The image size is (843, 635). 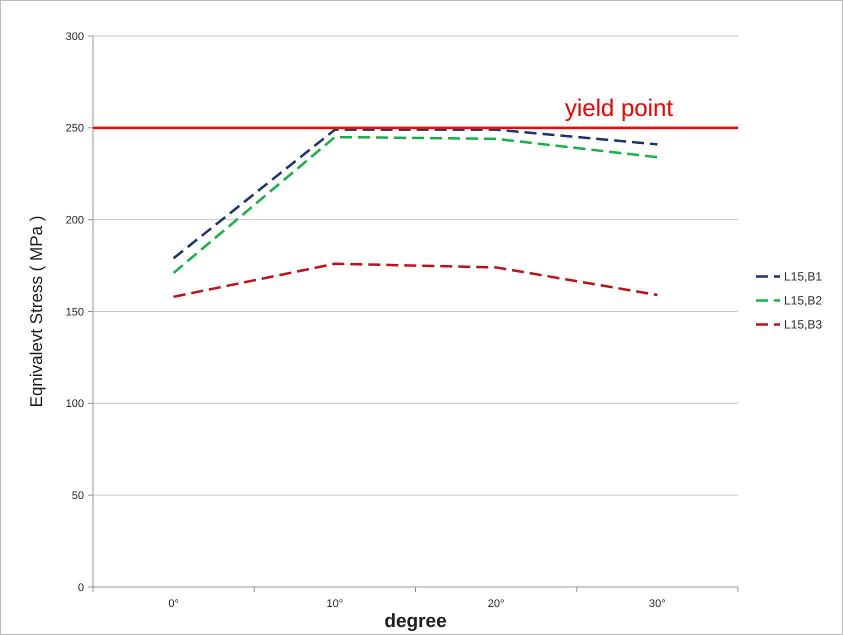 I want to click on y-tick-label: 50, so click(x=78, y=496).